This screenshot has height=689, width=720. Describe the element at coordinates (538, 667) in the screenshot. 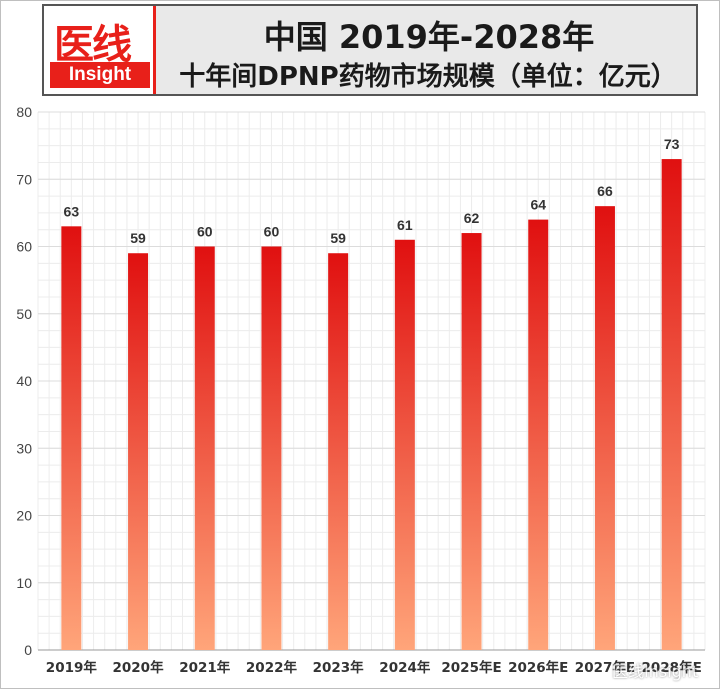

I see `x-tick-label: 2026年E` at that location.